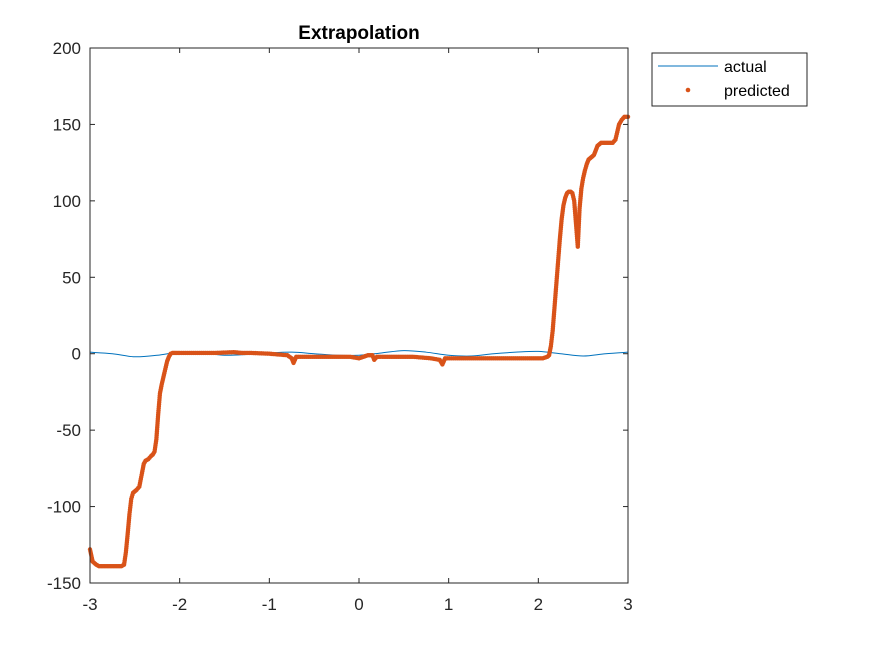 This screenshot has width=875, height=656. Describe the element at coordinates (89, 604) in the screenshot. I see `x-tick-label: -3` at that location.